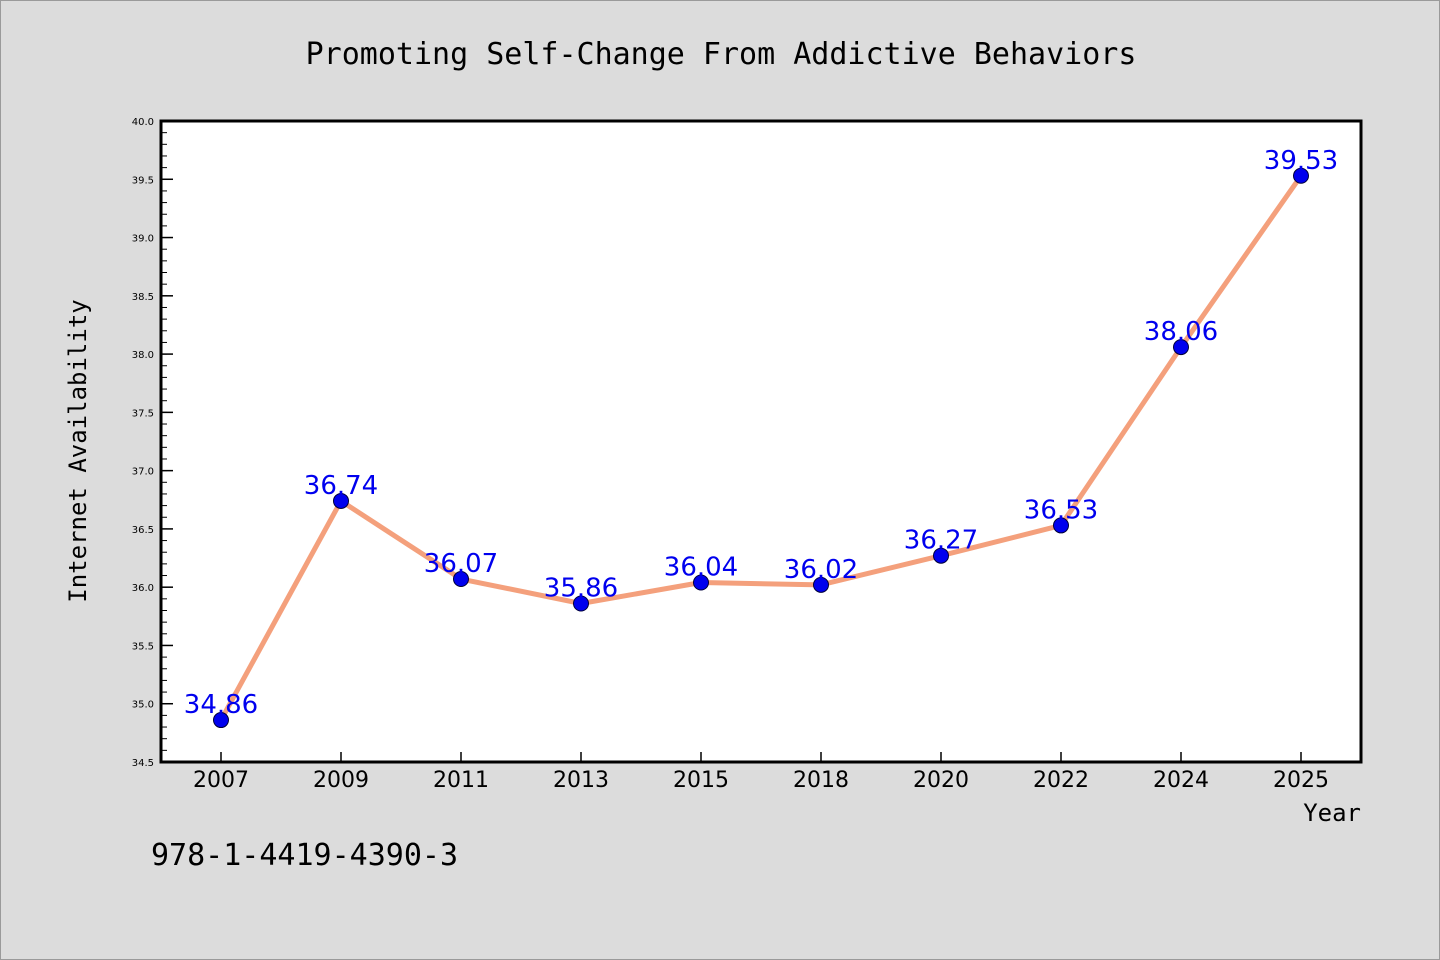  I want to click on y-tick-label: 38.5, so click(143, 297).